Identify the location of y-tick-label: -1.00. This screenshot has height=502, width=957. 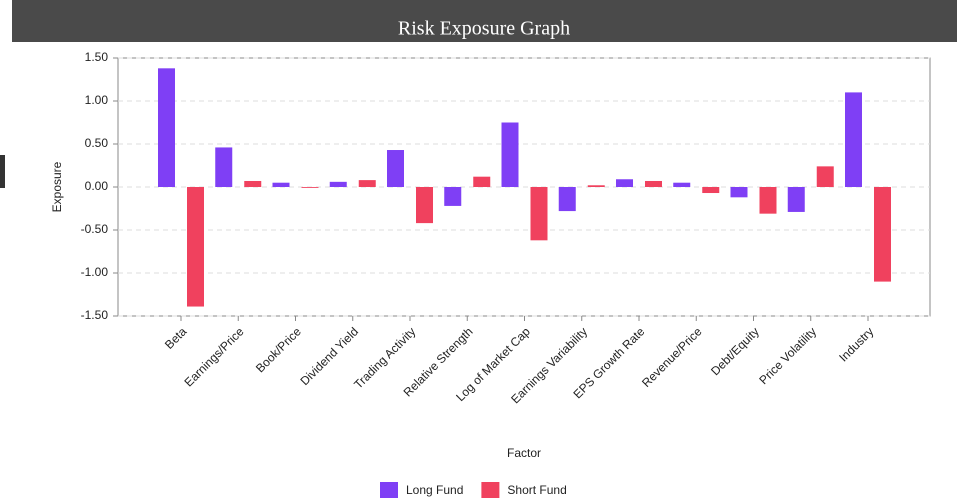
(95, 272).